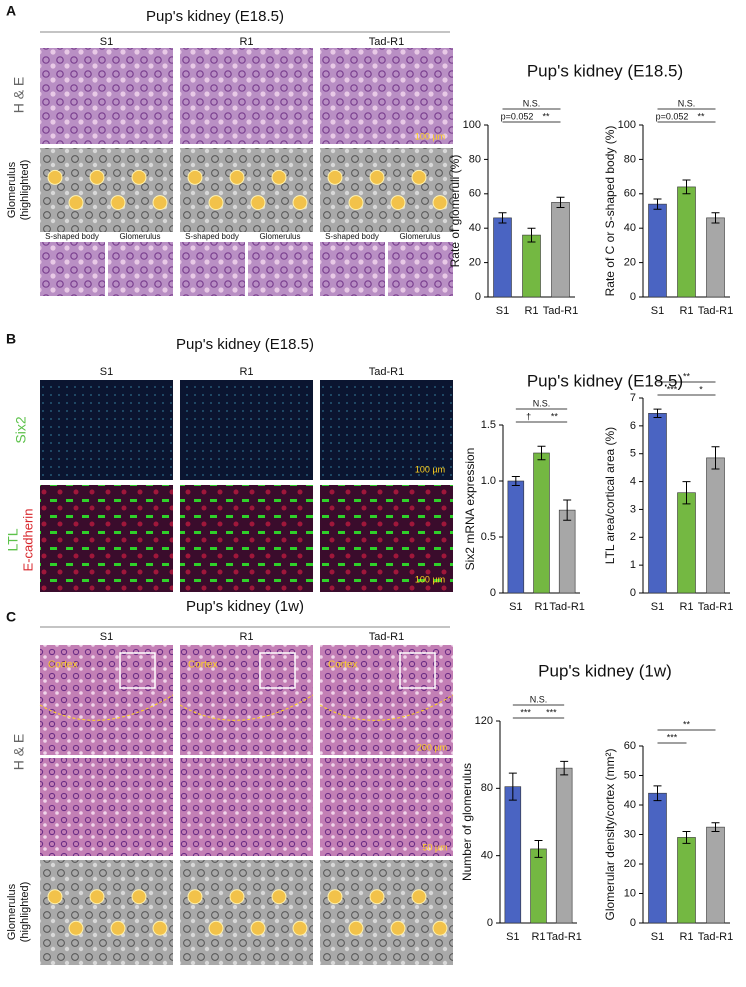  Describe the element at coordinates (517, 116) in the screenshot. I see `significance-label: p=0.052` at that location.